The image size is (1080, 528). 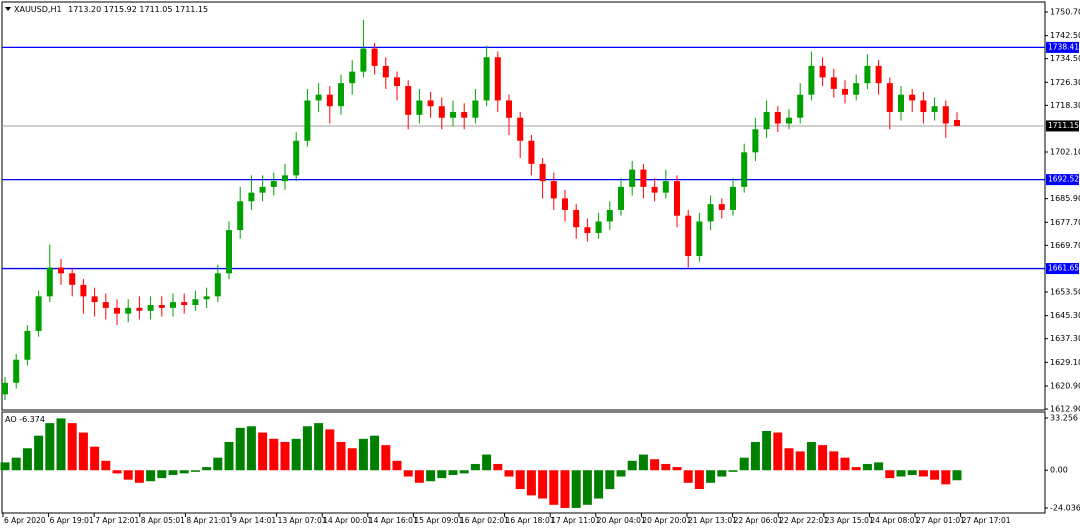 What do you see at coordinates (1065, 385) in the screenshot?
I see `y-tick-label: 1620.90` at bounding box center [1065, 385].